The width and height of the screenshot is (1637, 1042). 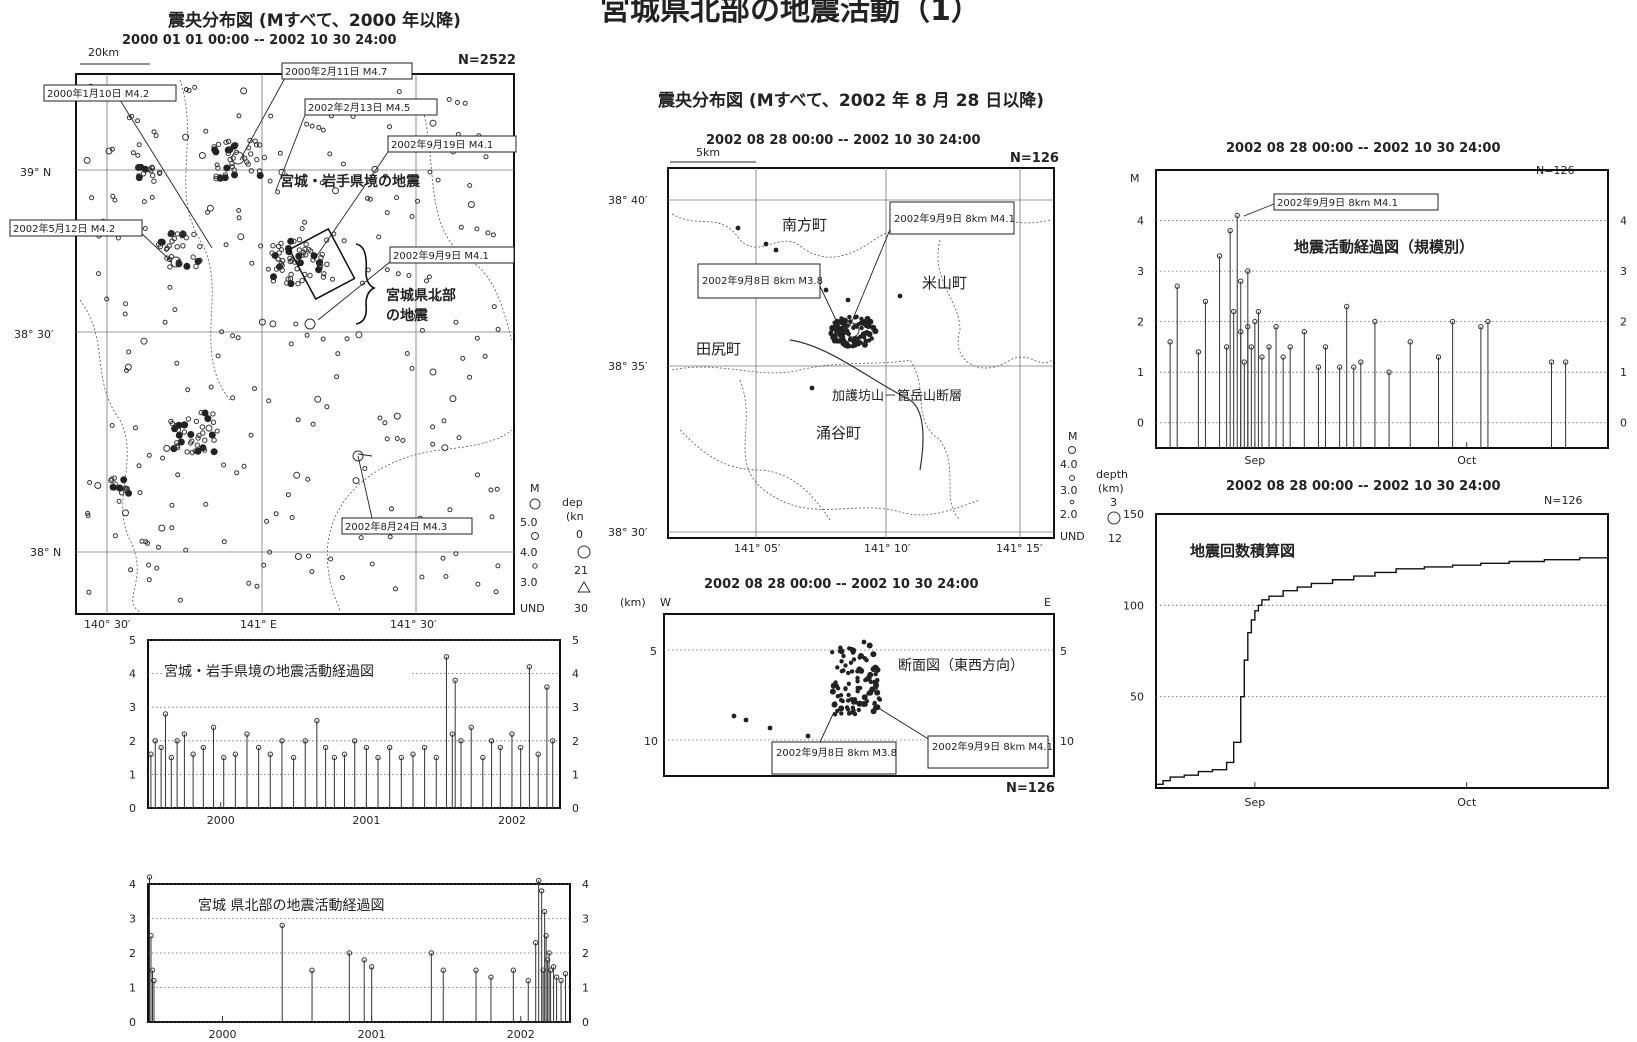 I want to click on y-tick-label: 3, so click(x=1140, y=271).